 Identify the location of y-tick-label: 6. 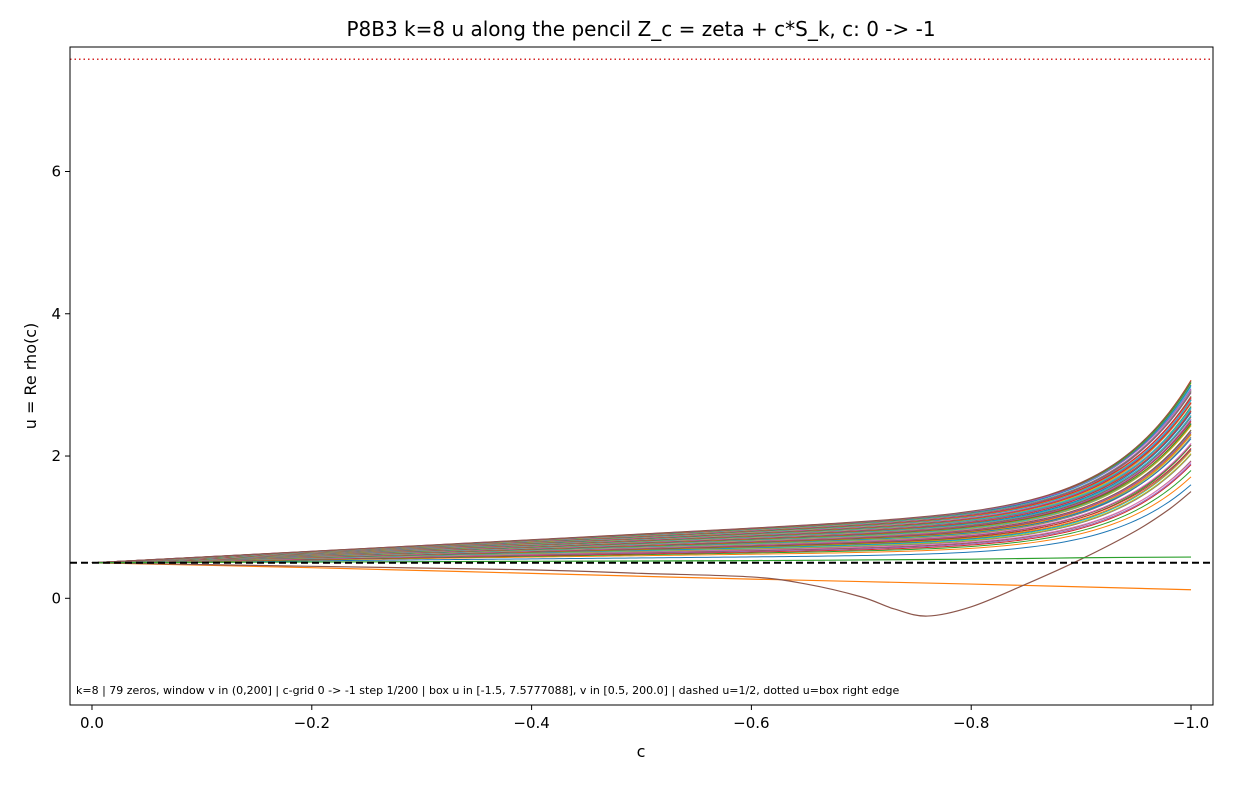
(56, 171).